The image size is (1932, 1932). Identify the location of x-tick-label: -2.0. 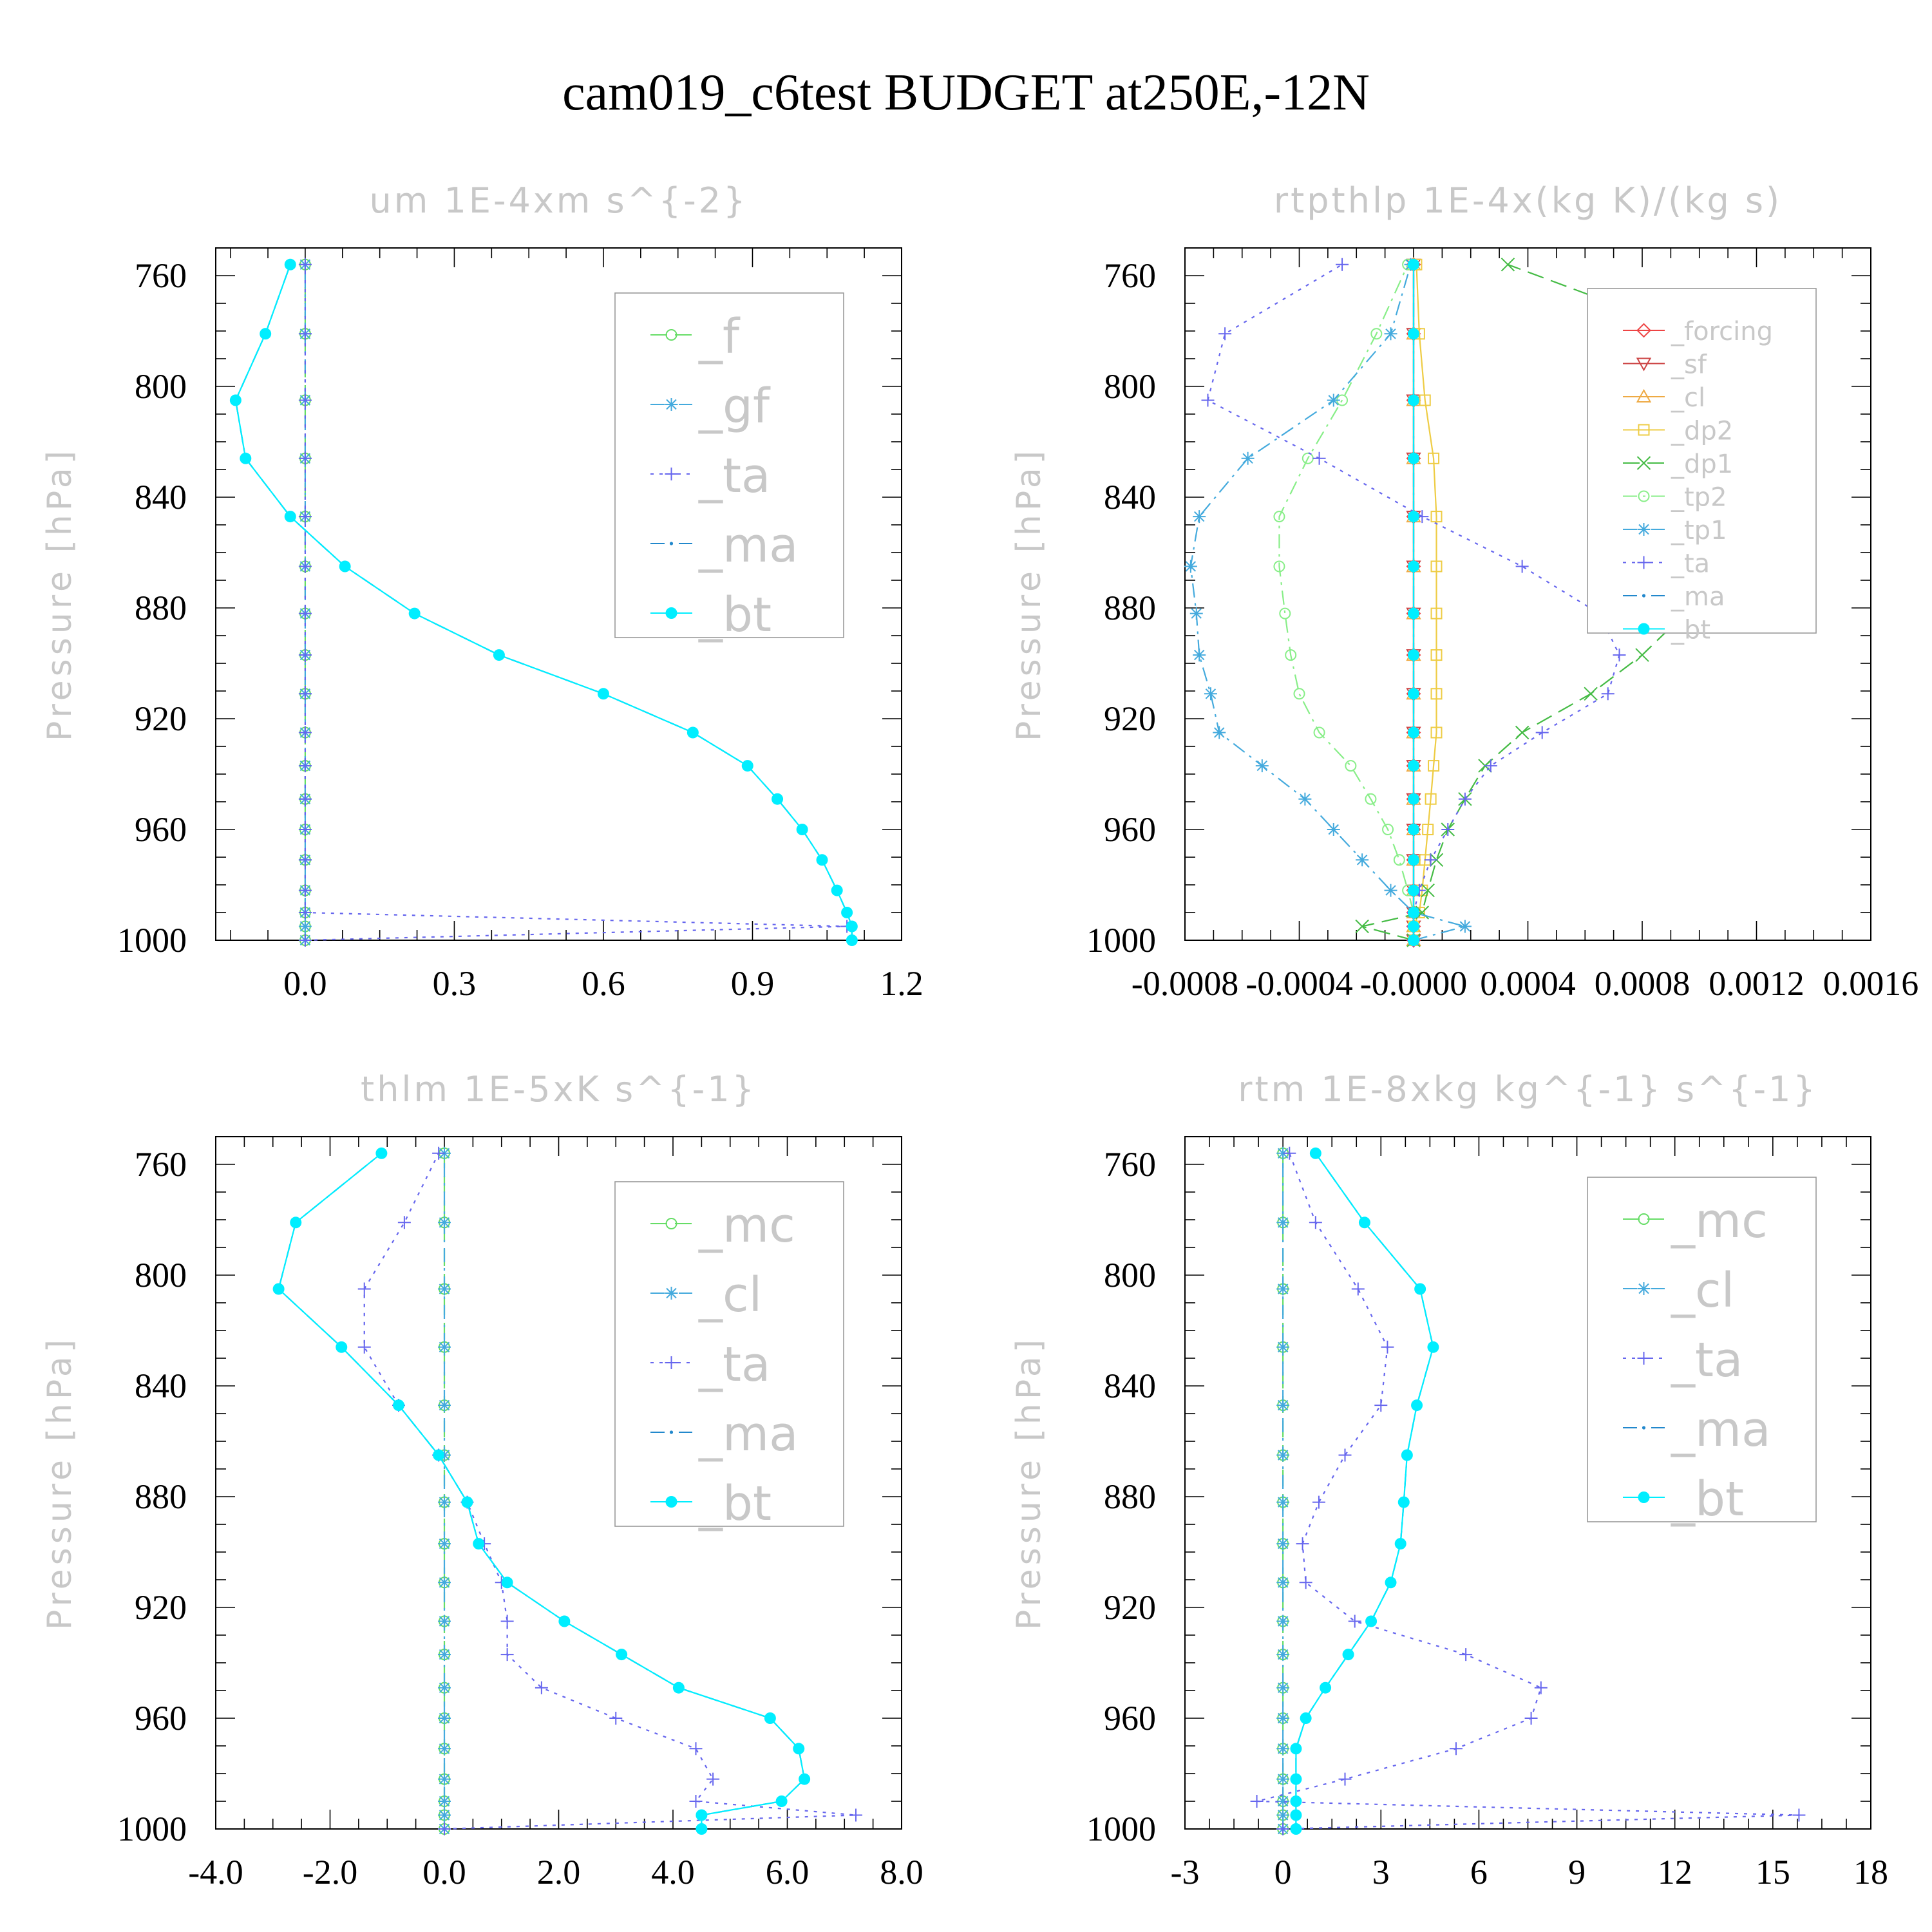
(330, 1872).